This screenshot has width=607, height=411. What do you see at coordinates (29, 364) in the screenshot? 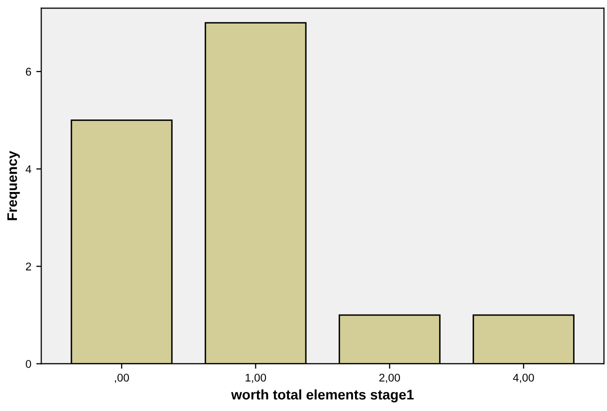
I see `y-tick-label: 0` at bounding box center [29, 364].